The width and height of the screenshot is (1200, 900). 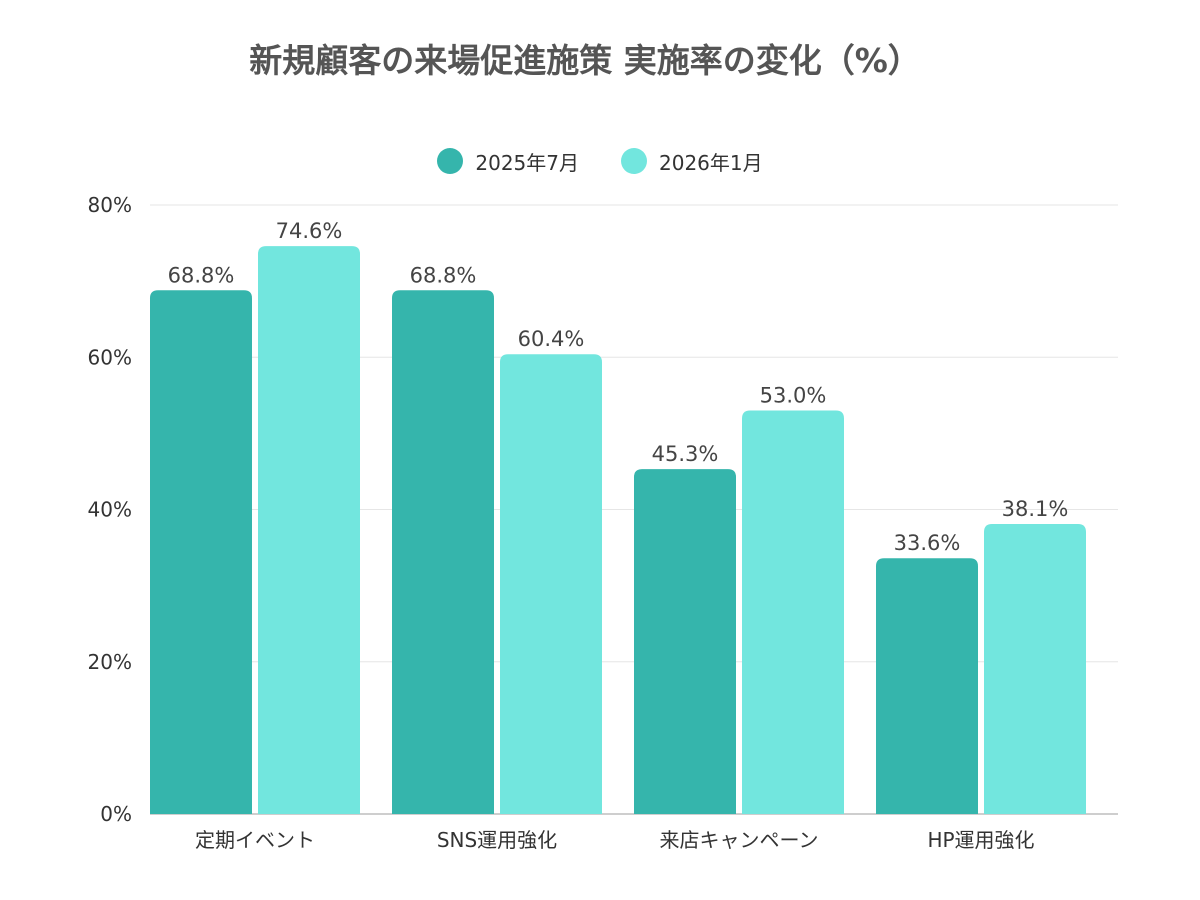 What do you see at coordinates (110, 357) in the screenshot?
I see `y-tick-label: 60%` at bounding box center [110, 357].